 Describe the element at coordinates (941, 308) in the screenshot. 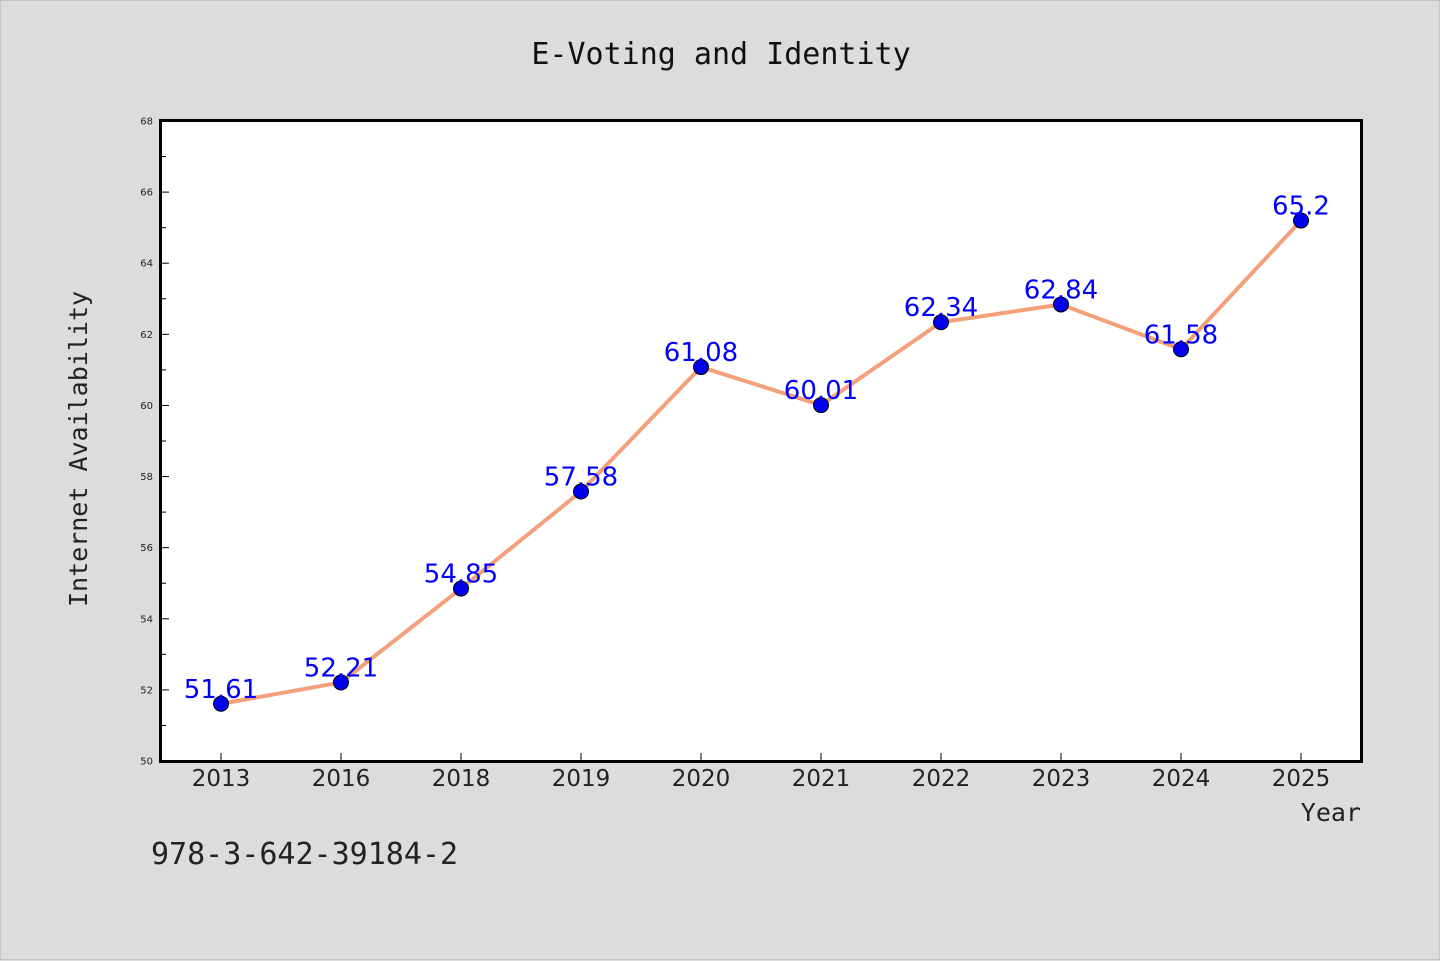

I see `data-label: 62.34` at that location.